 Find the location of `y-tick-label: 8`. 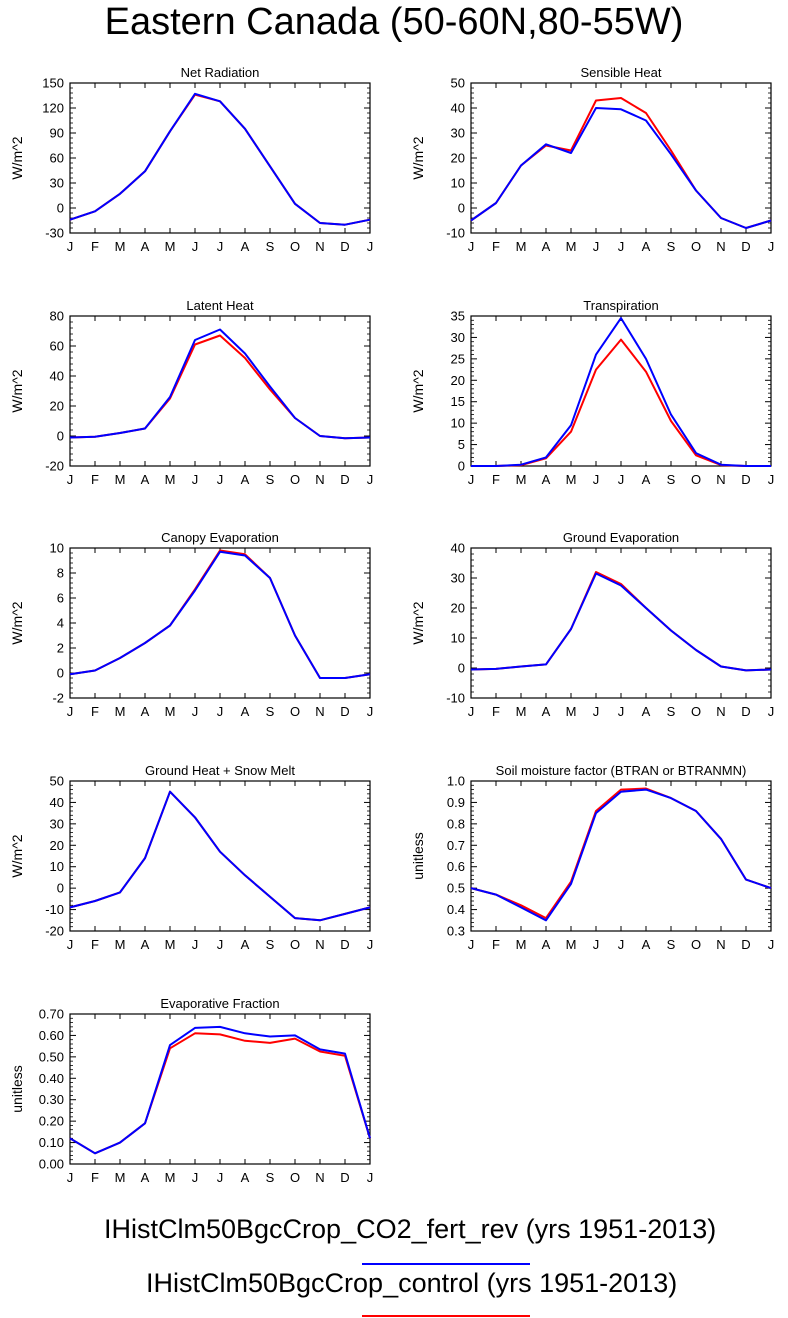

y-tick-label: 8 is located at coordinates (60, 573).